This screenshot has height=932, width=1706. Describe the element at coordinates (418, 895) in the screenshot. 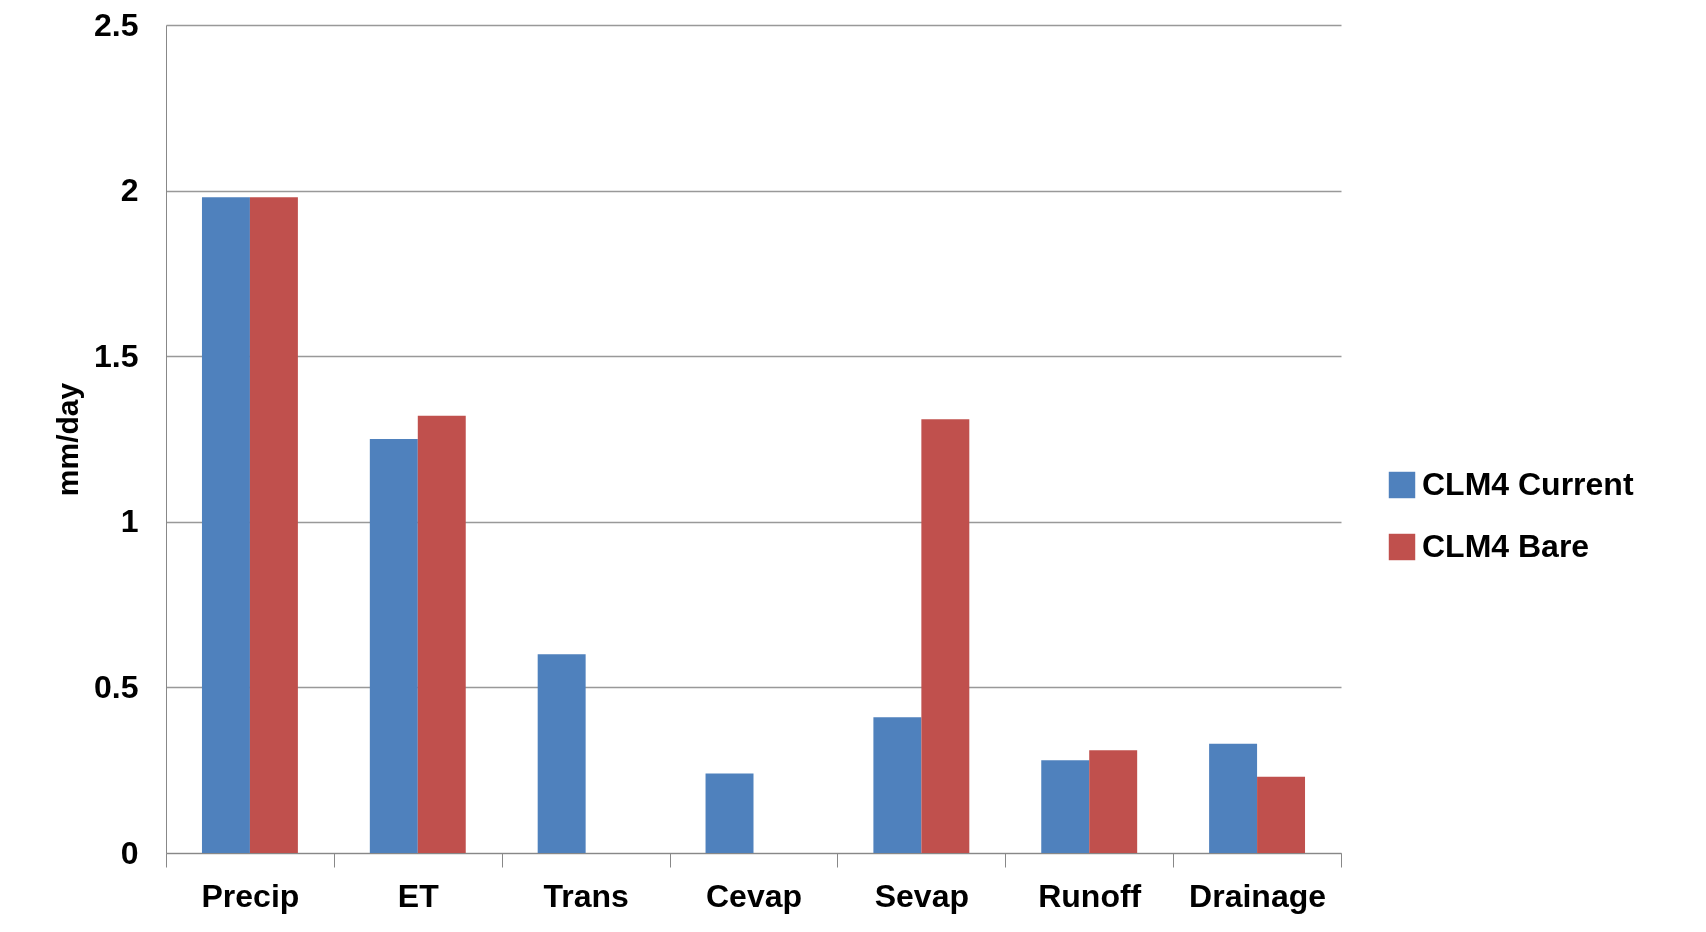

I see `x-tick-label: ET` at that location.